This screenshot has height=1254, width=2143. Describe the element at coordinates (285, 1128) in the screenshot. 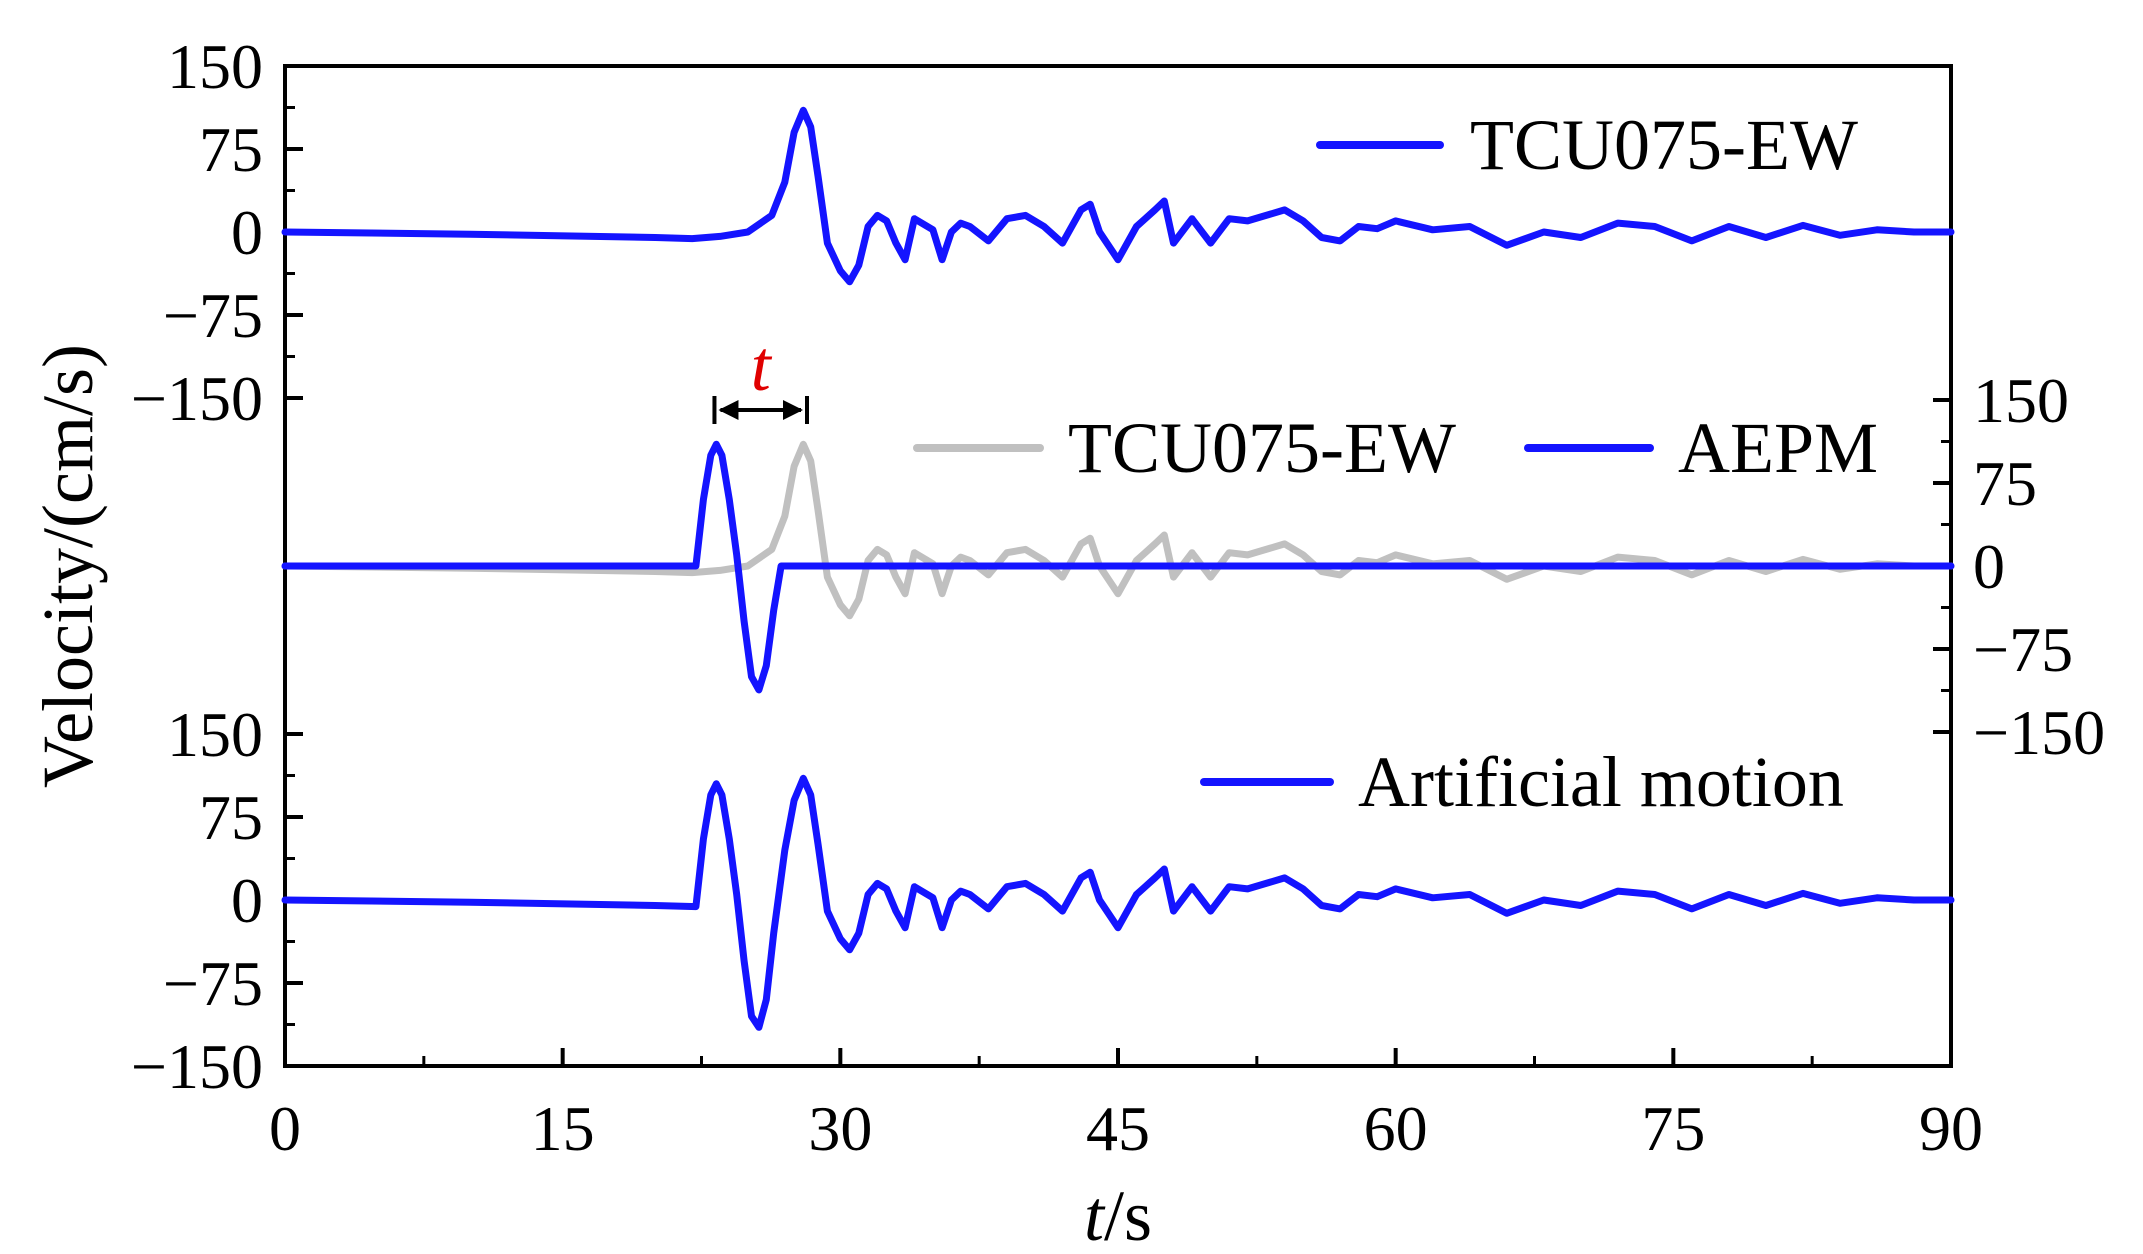

I see `x-tick-label: 0` at that location.